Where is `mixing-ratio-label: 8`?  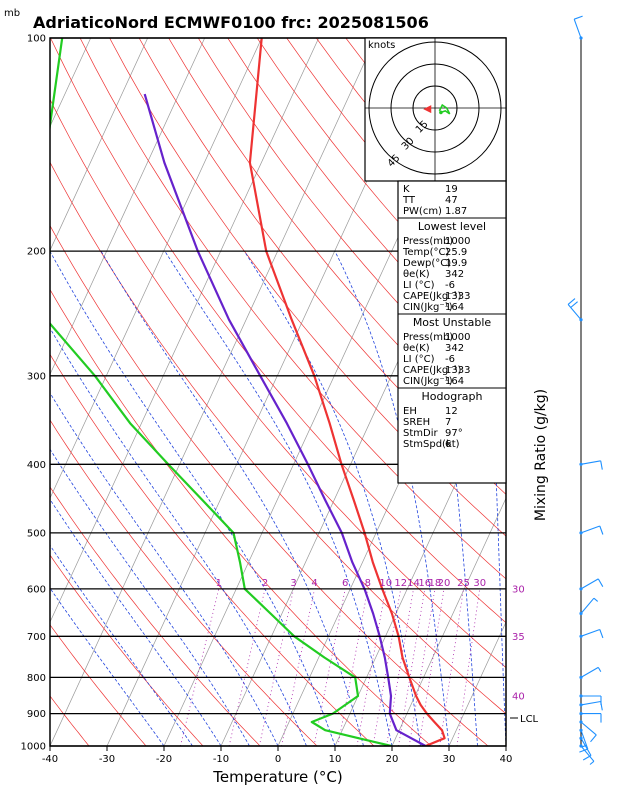 mixing-ratio-label: 8 is located at coordinates (368, 583).